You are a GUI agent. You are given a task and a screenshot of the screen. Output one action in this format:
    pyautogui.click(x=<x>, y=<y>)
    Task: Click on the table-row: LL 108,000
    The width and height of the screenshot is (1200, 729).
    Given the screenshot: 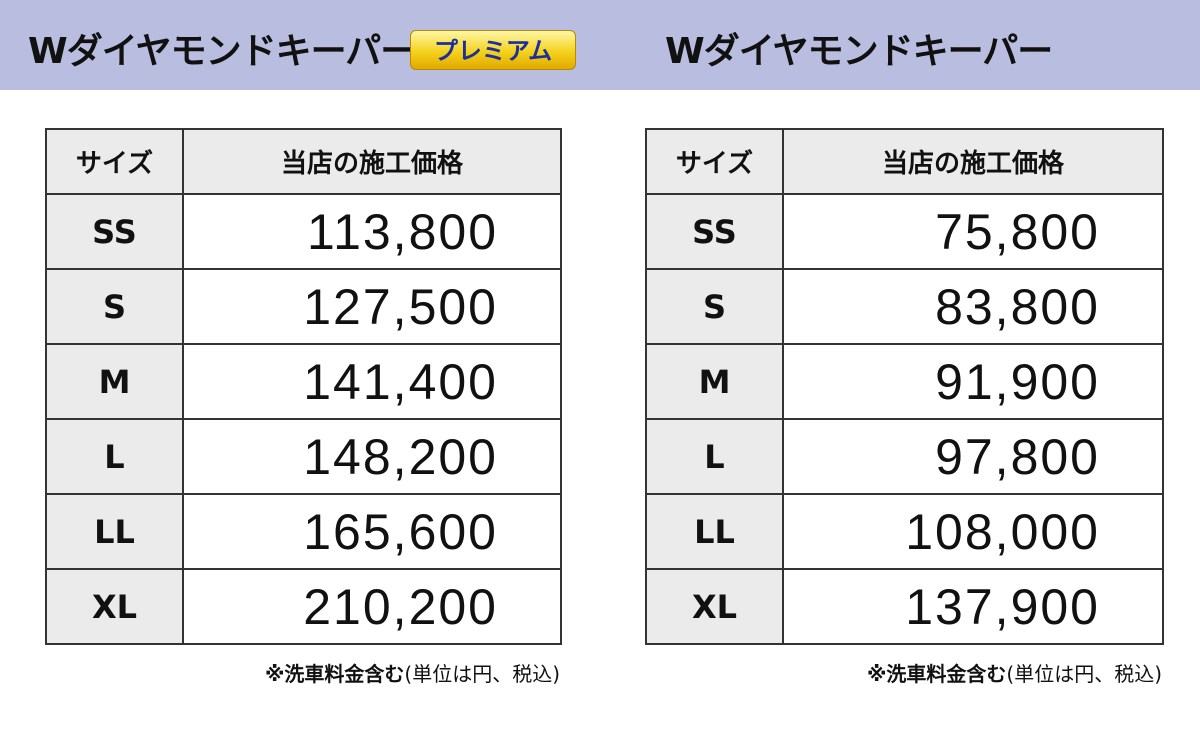 What is the action you would take?
    pyautogui.click(x=904, y=531)
    